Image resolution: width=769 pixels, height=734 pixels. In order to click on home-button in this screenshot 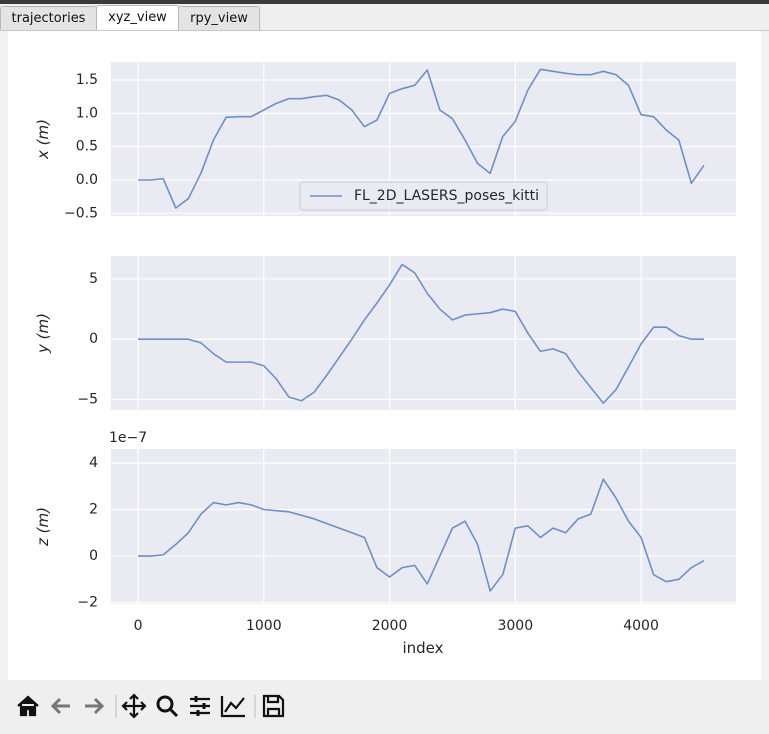, I will do `click(28, 706)`.